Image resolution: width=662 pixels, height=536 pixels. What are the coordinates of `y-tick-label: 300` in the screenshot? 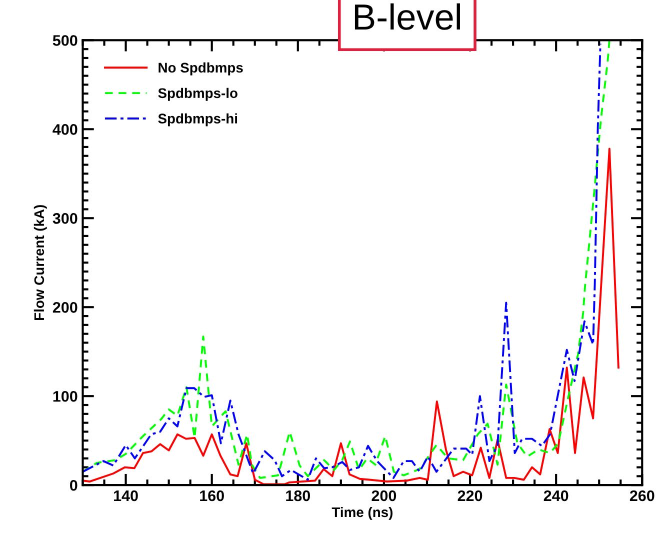 It's located at (65, 218).